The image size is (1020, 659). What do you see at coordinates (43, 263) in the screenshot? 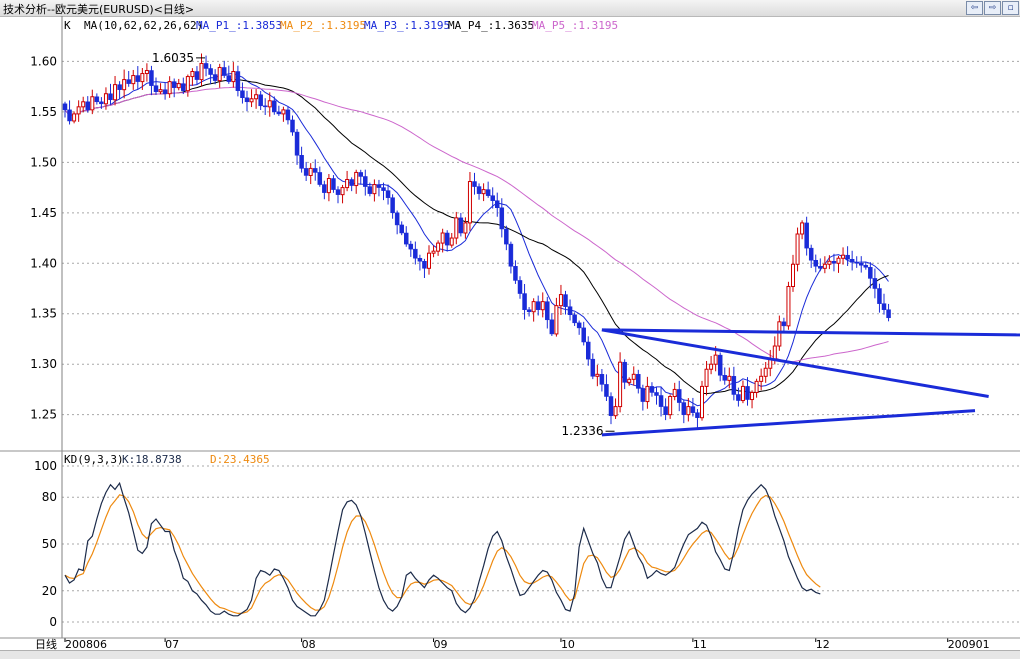
I see `y-tick-label-main: 1.40` at bounding box center [43, 263].